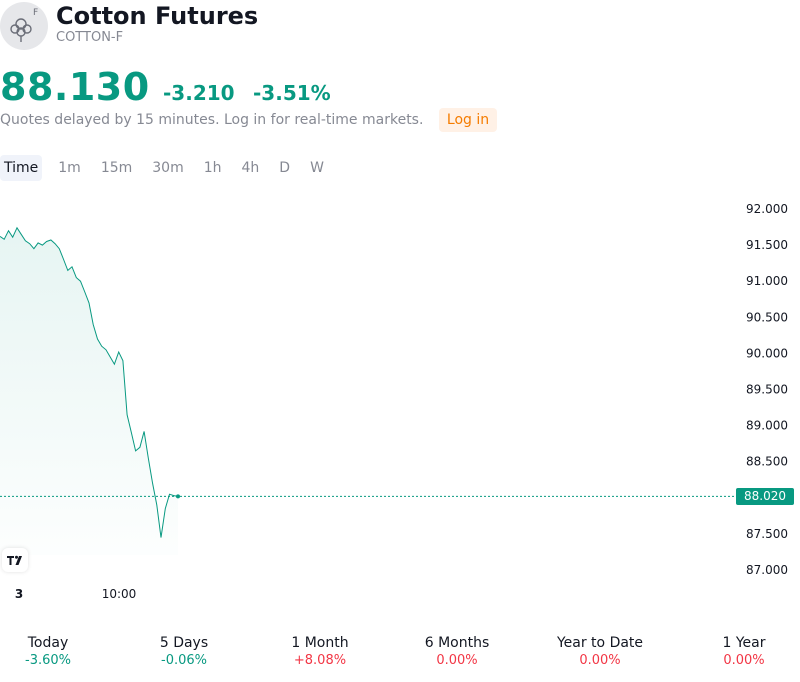 The height and width of the screenshot is (682, 800). I want to click on logo-letter: F, so click(36, 13).